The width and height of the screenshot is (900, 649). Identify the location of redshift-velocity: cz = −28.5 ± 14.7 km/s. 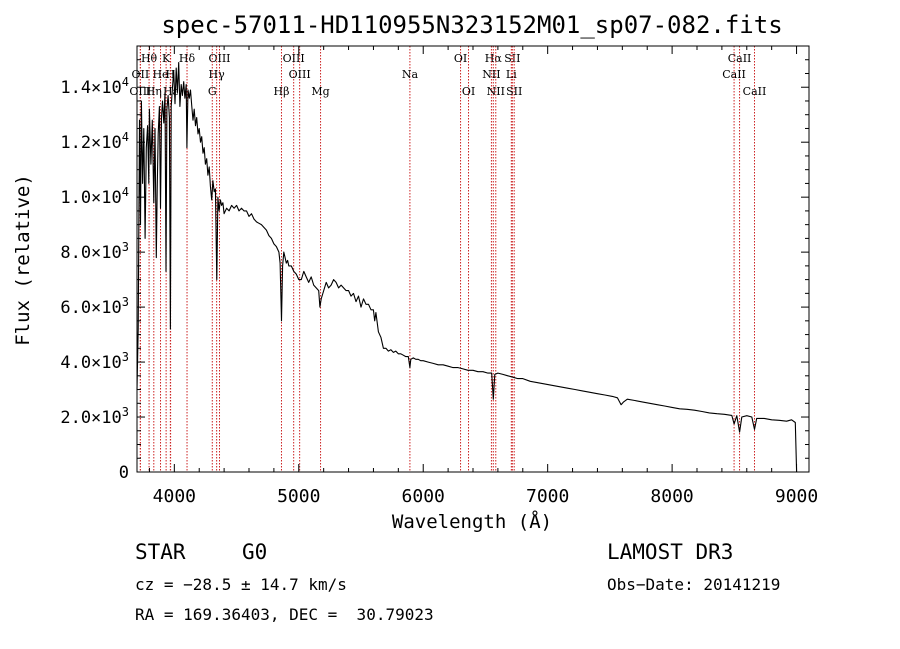
(241, 584).